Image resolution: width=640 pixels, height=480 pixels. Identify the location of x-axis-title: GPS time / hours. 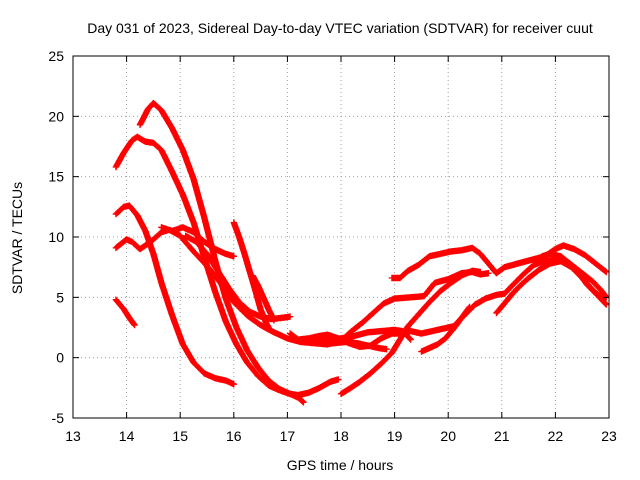
(340, 465).